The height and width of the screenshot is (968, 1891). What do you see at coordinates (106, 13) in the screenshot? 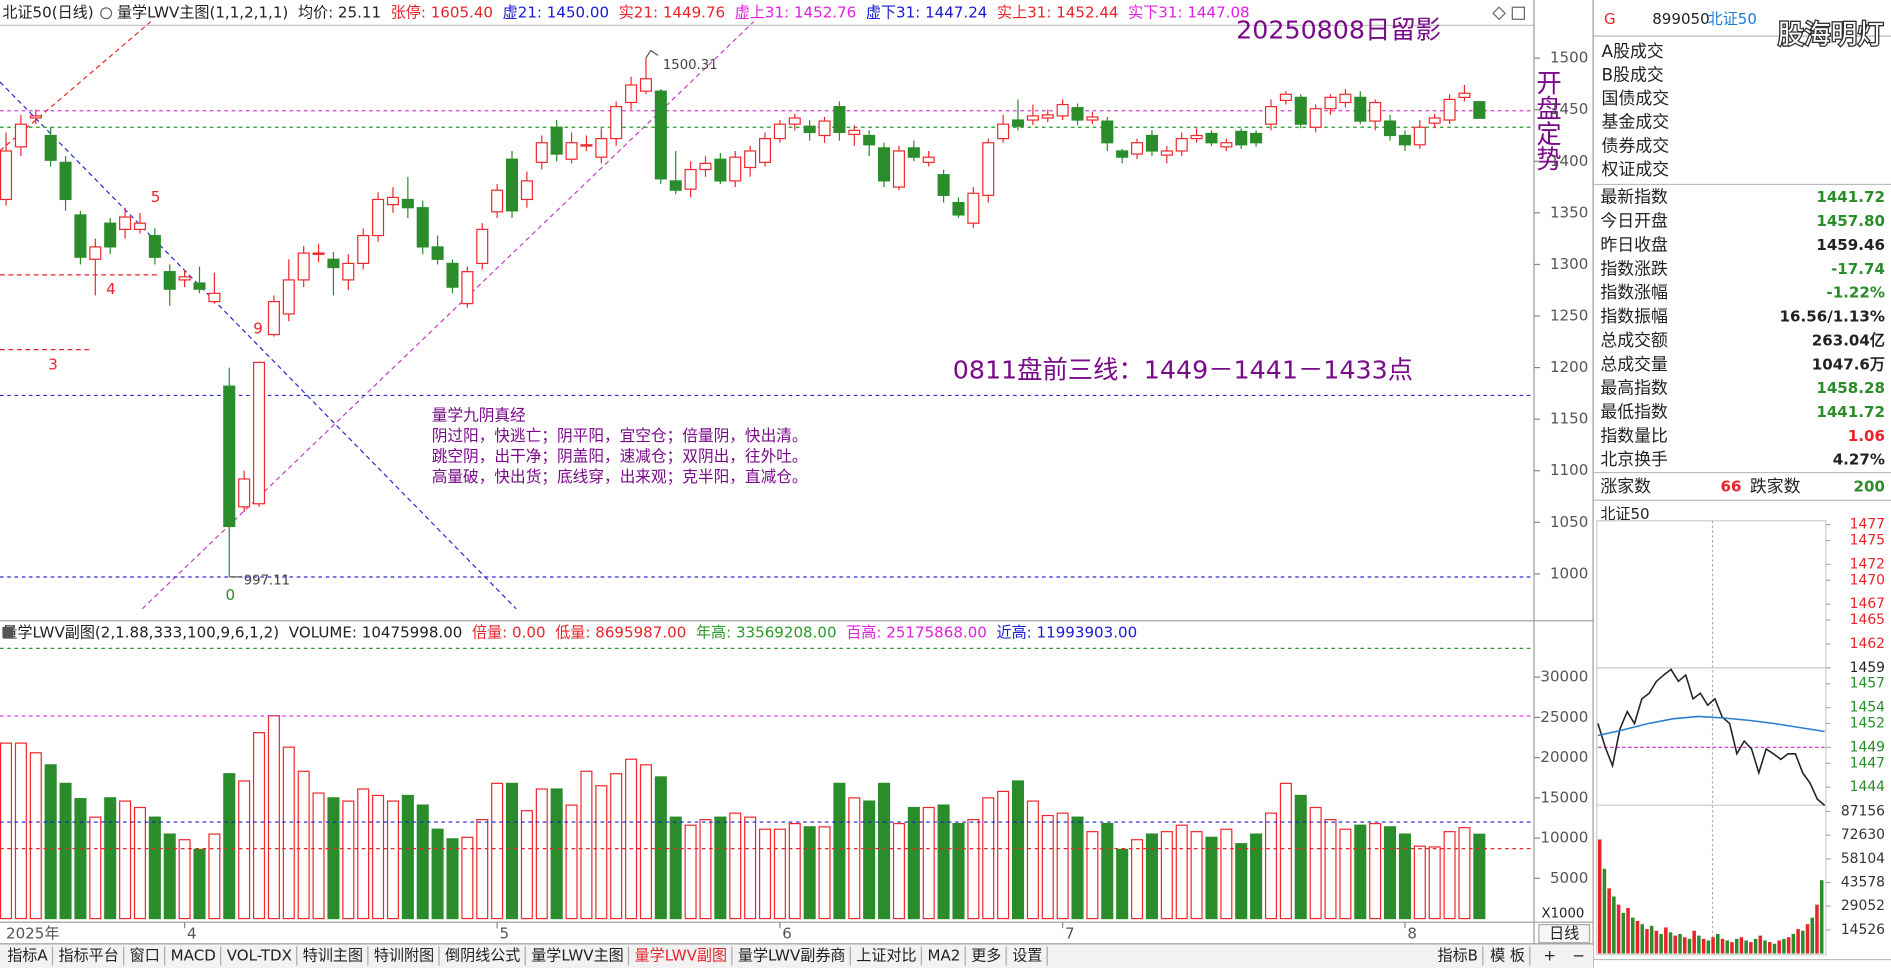
I see `settings-icon` at bounding box center [106, 13].